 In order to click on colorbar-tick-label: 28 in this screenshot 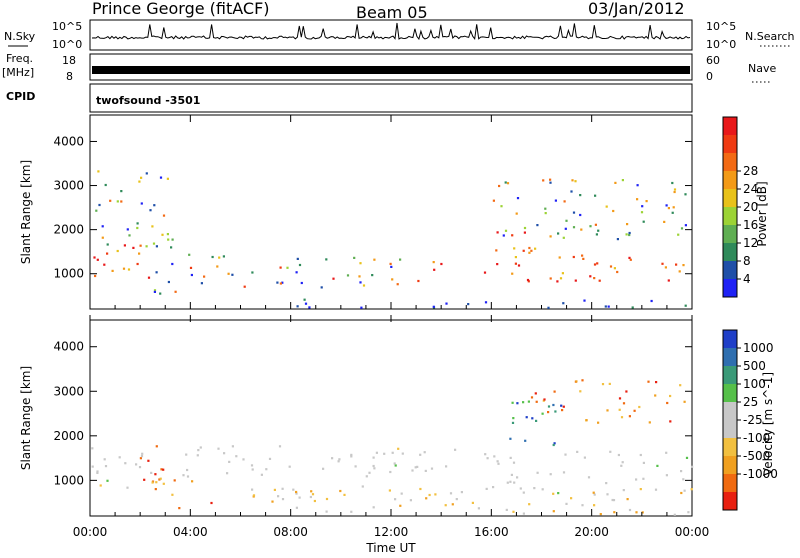, I will do `click(750, 171)`.